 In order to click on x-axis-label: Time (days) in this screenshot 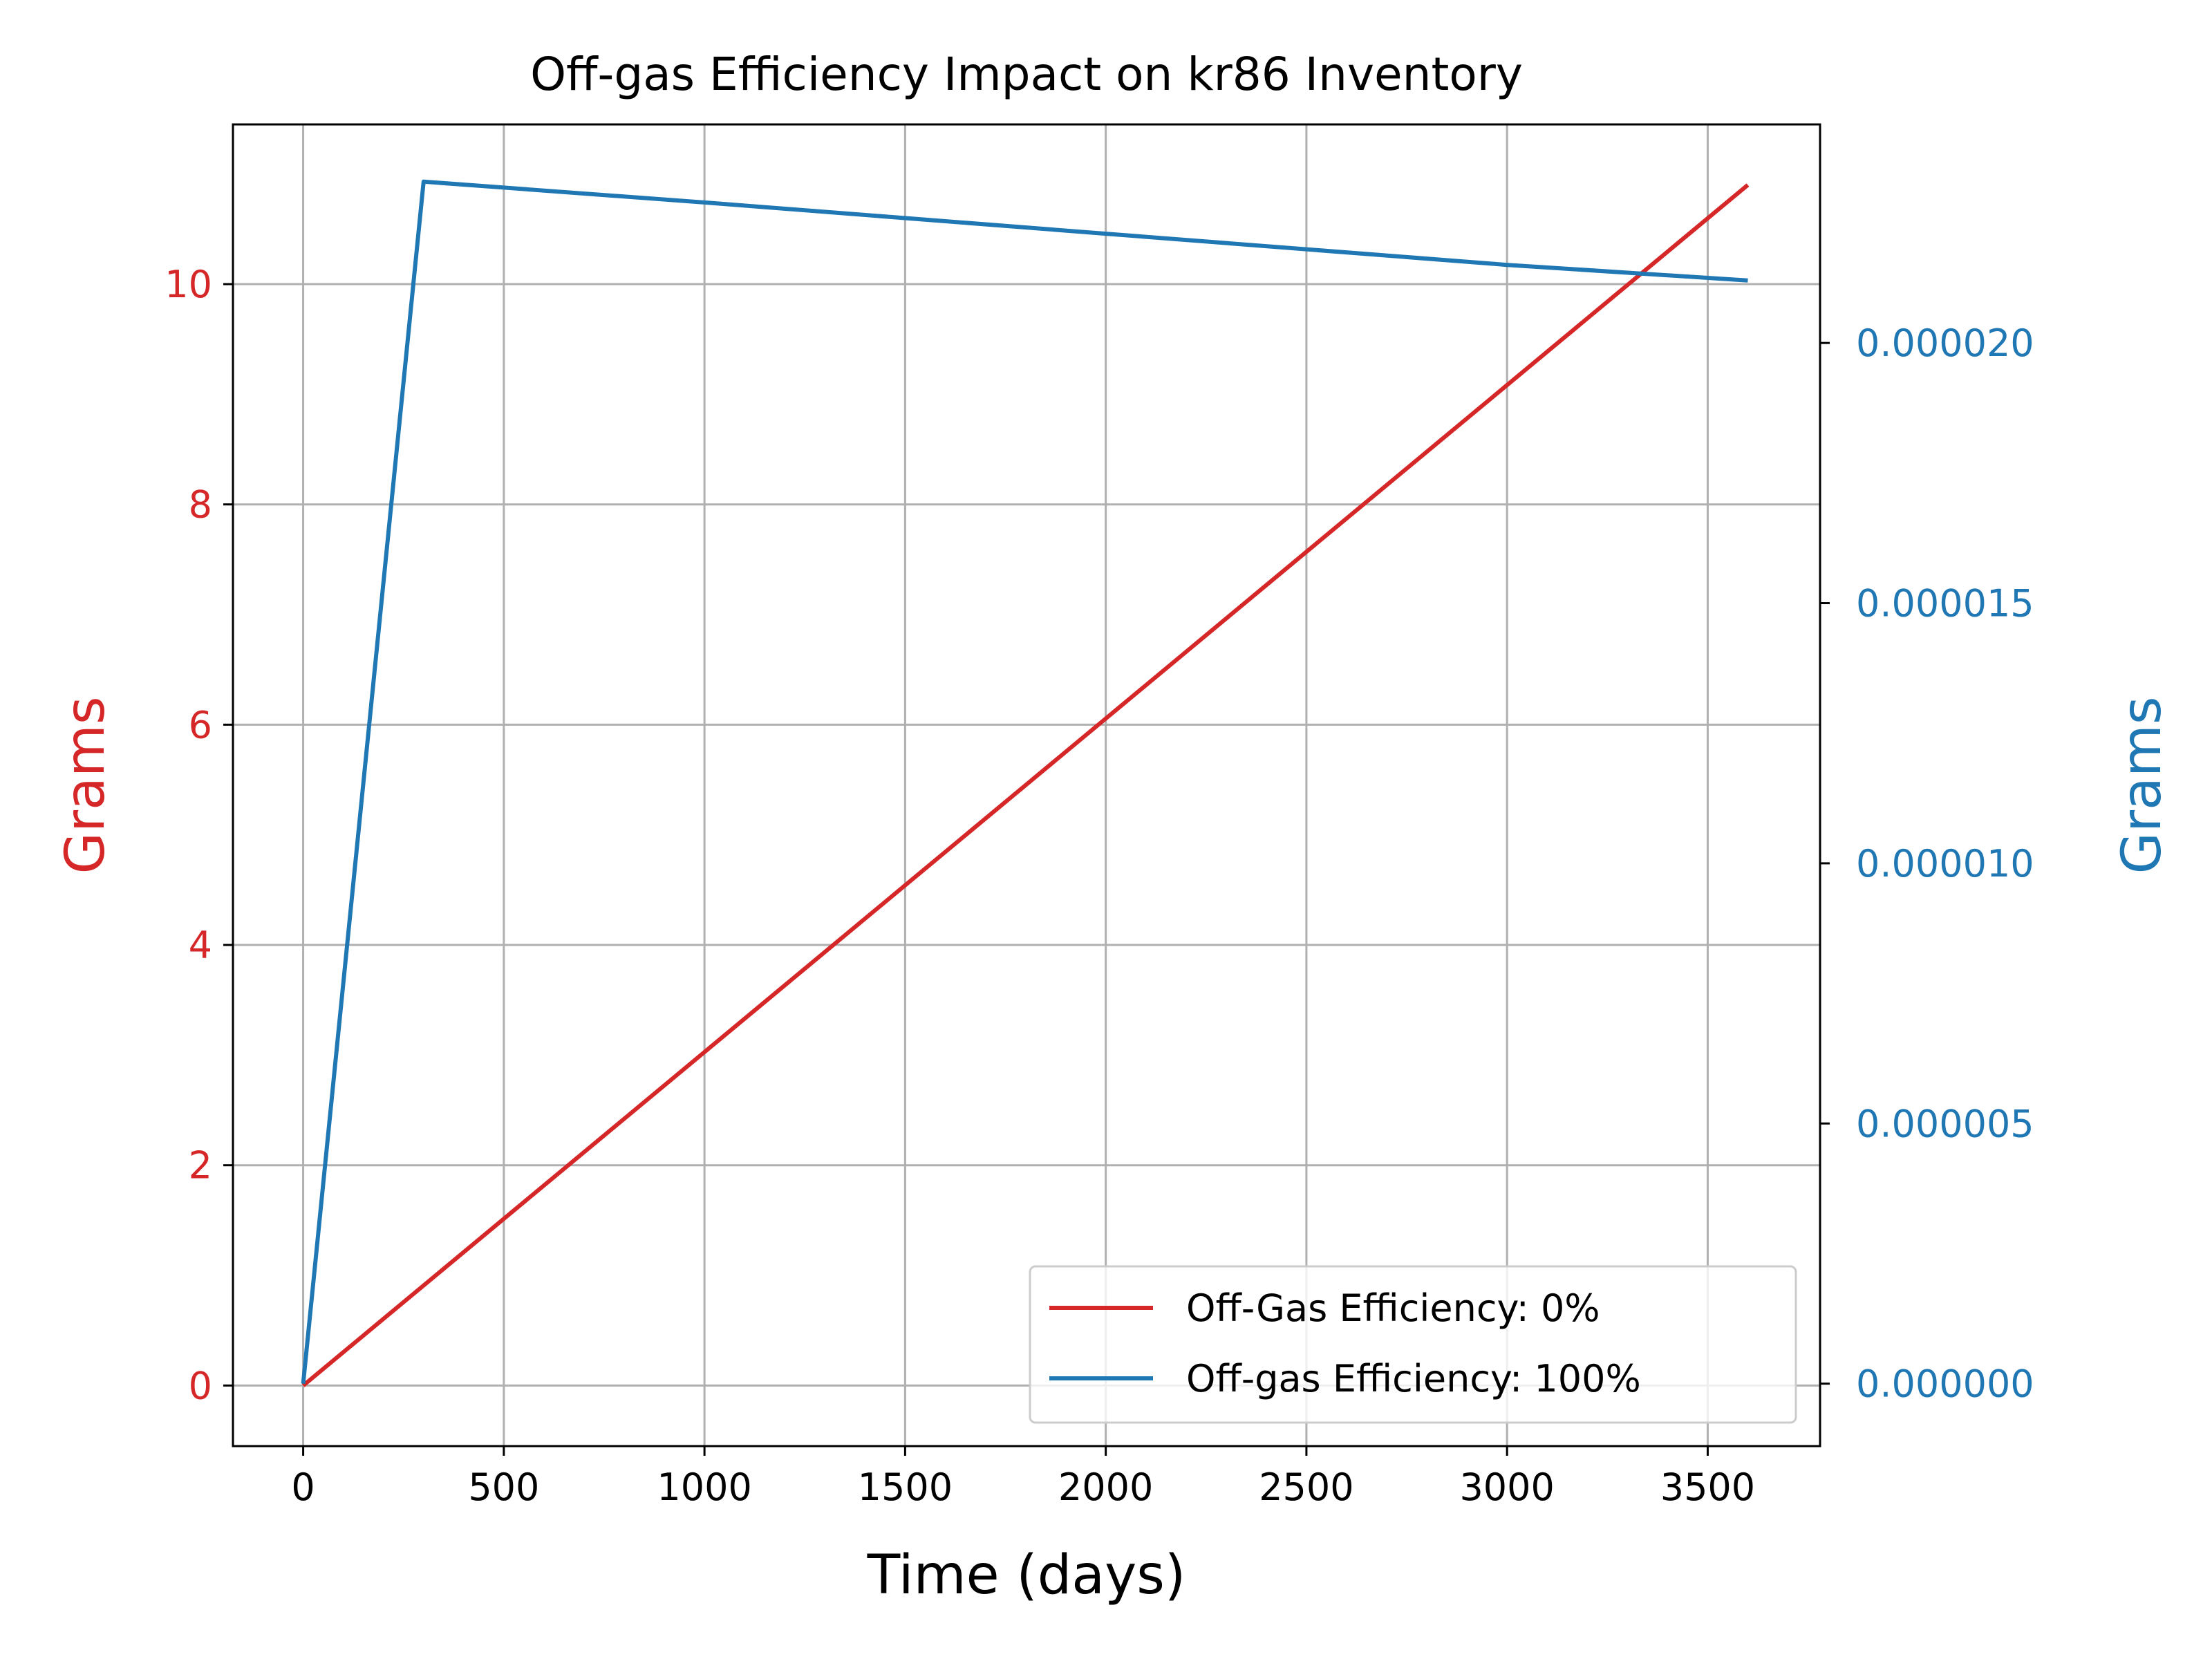, I will do `click(1026, 1575)`.